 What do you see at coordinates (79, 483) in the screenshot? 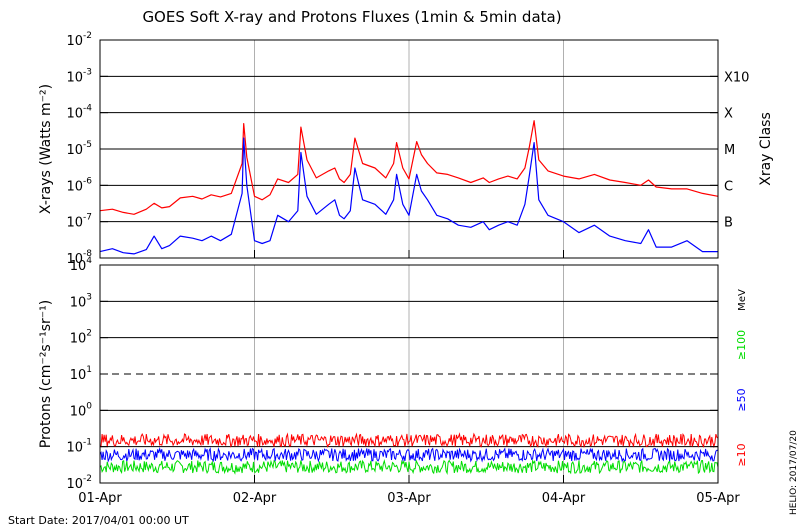
I see `proton-y-tick-label: 10⁻²` at bounding box center [79, 483].